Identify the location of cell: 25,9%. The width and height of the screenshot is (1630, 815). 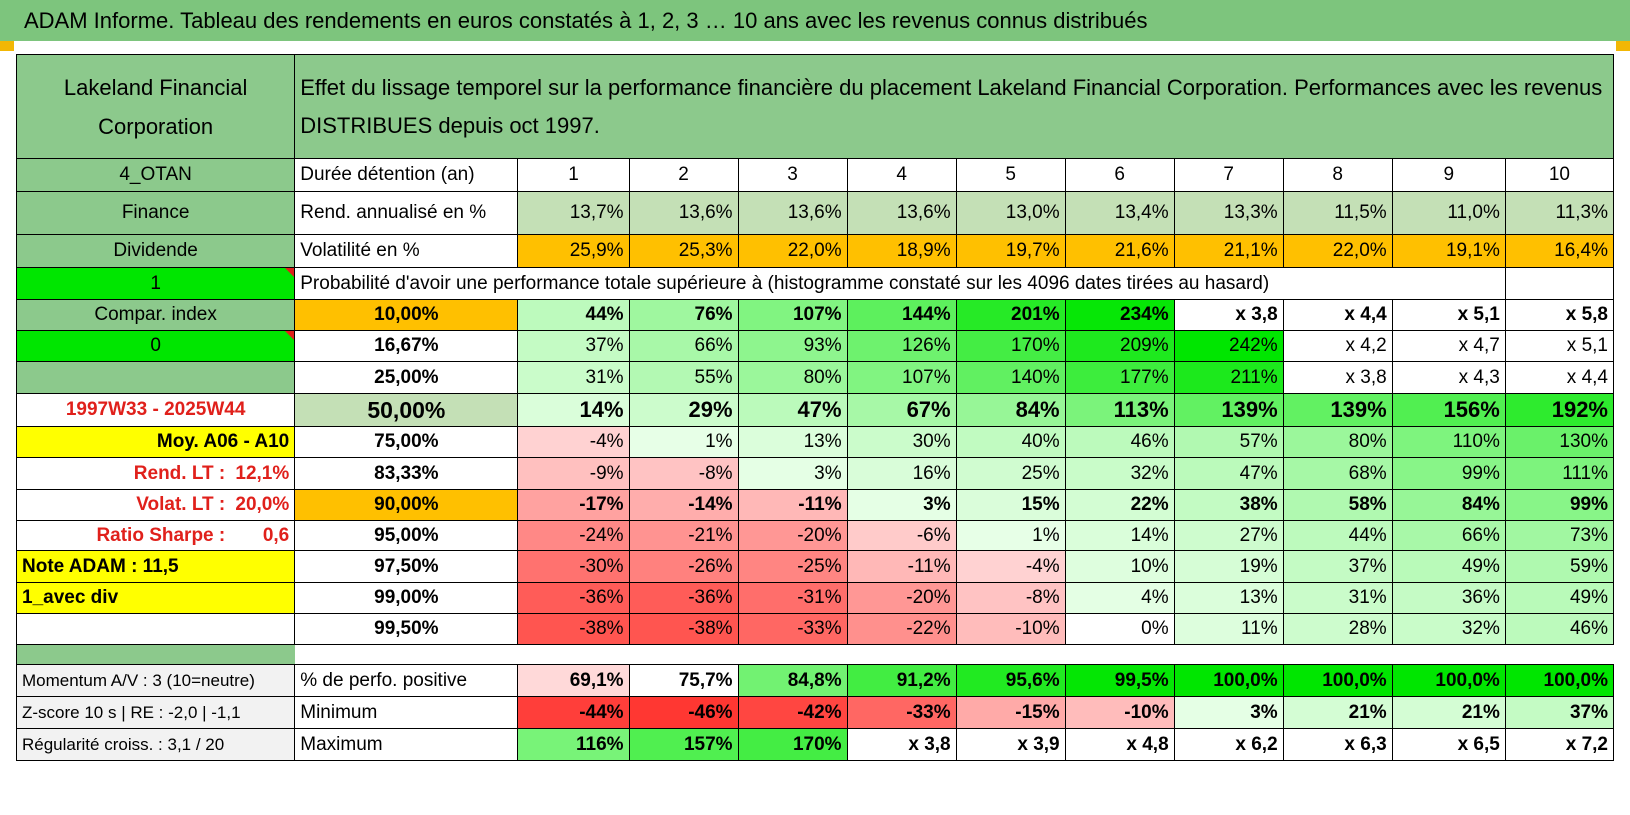
(573, 251).